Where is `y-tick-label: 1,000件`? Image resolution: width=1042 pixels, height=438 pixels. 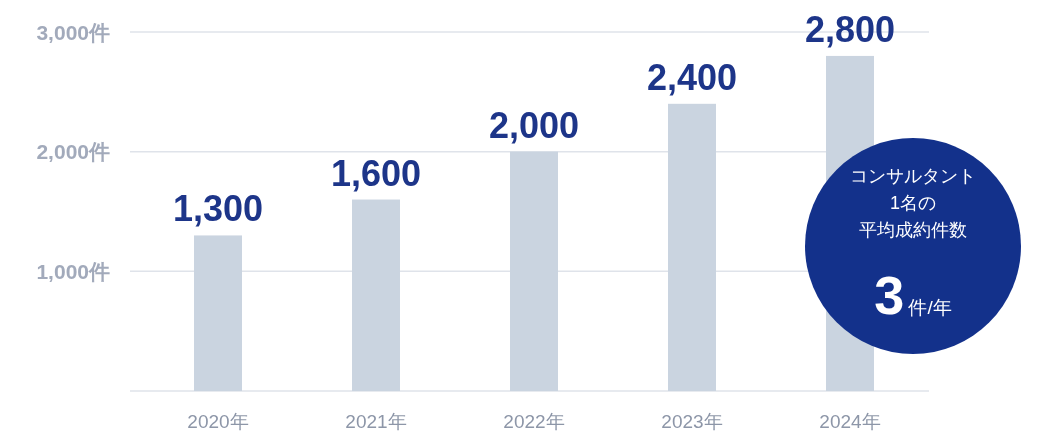 y-tick-label: 1,000件 is located at coordinates (73, 271).